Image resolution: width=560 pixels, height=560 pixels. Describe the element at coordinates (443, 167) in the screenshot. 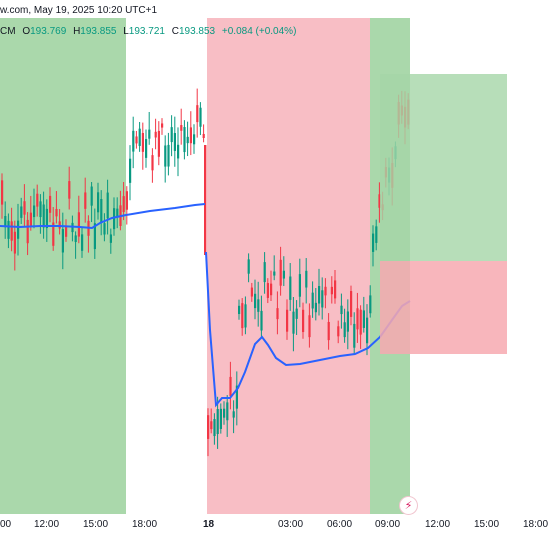

I see `take-profit-zone` at that location.